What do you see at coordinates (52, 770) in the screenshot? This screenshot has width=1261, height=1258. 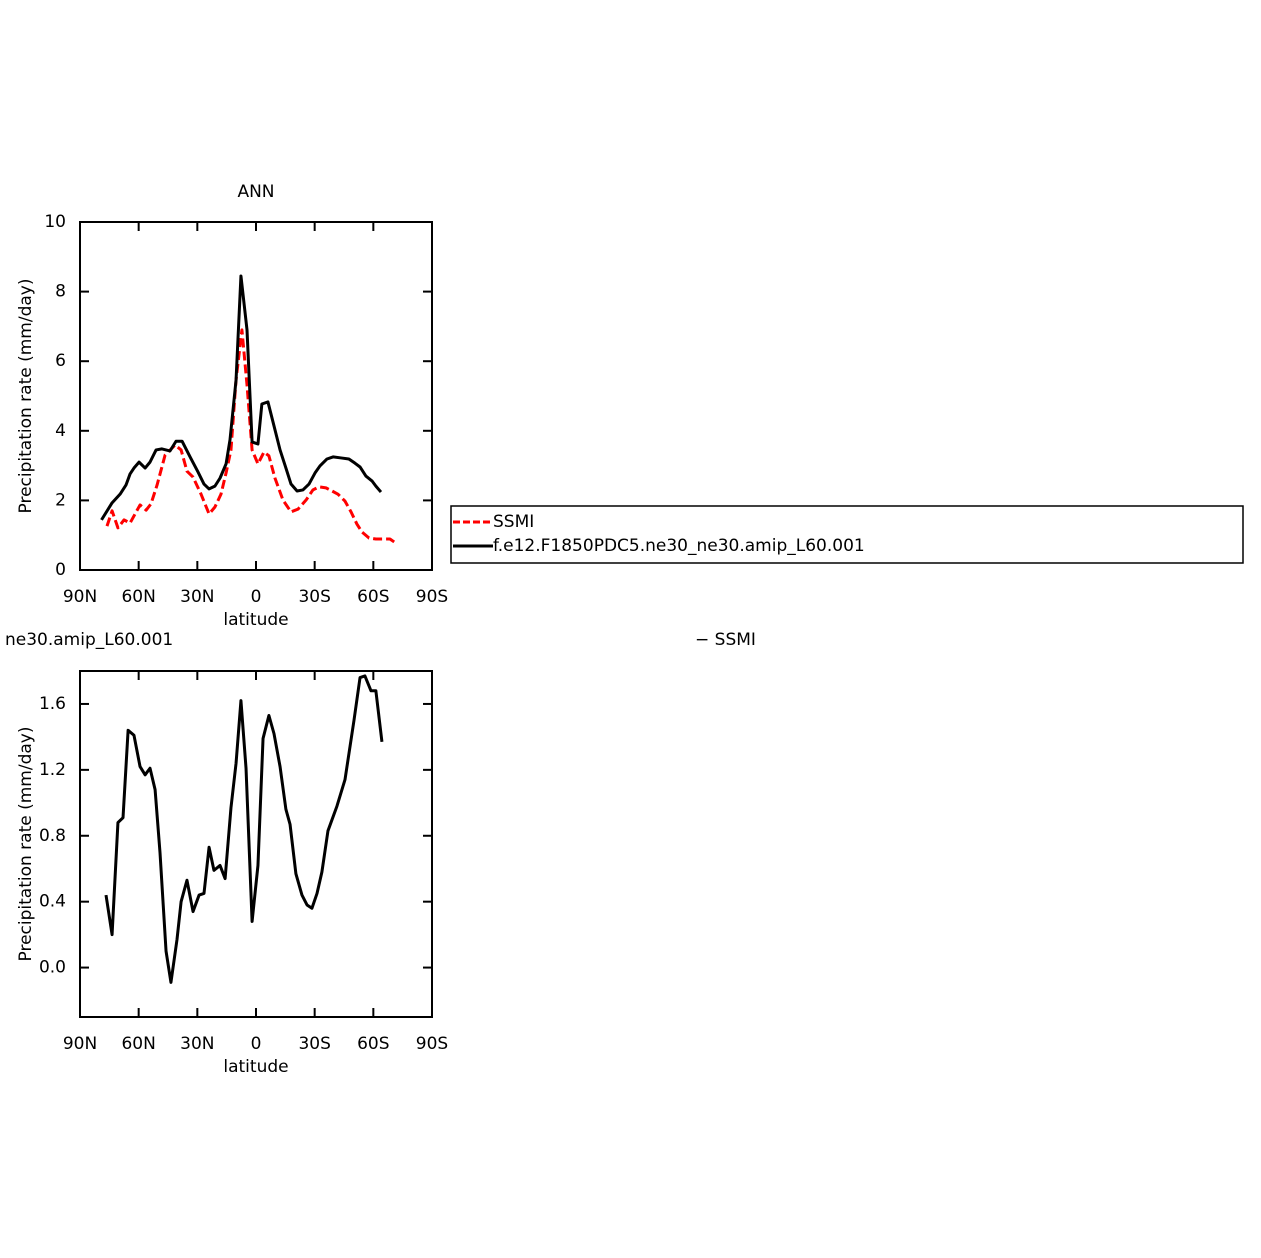 I see `y-tick-label: 1.2` at bounding box center [52, 770].